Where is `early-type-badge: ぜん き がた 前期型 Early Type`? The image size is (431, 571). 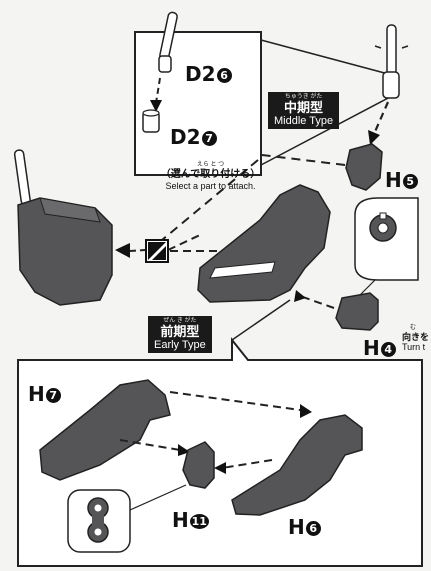 early-type-badge: ぜん き がた 前期型 Early Type is located at coordinates (180, 334).